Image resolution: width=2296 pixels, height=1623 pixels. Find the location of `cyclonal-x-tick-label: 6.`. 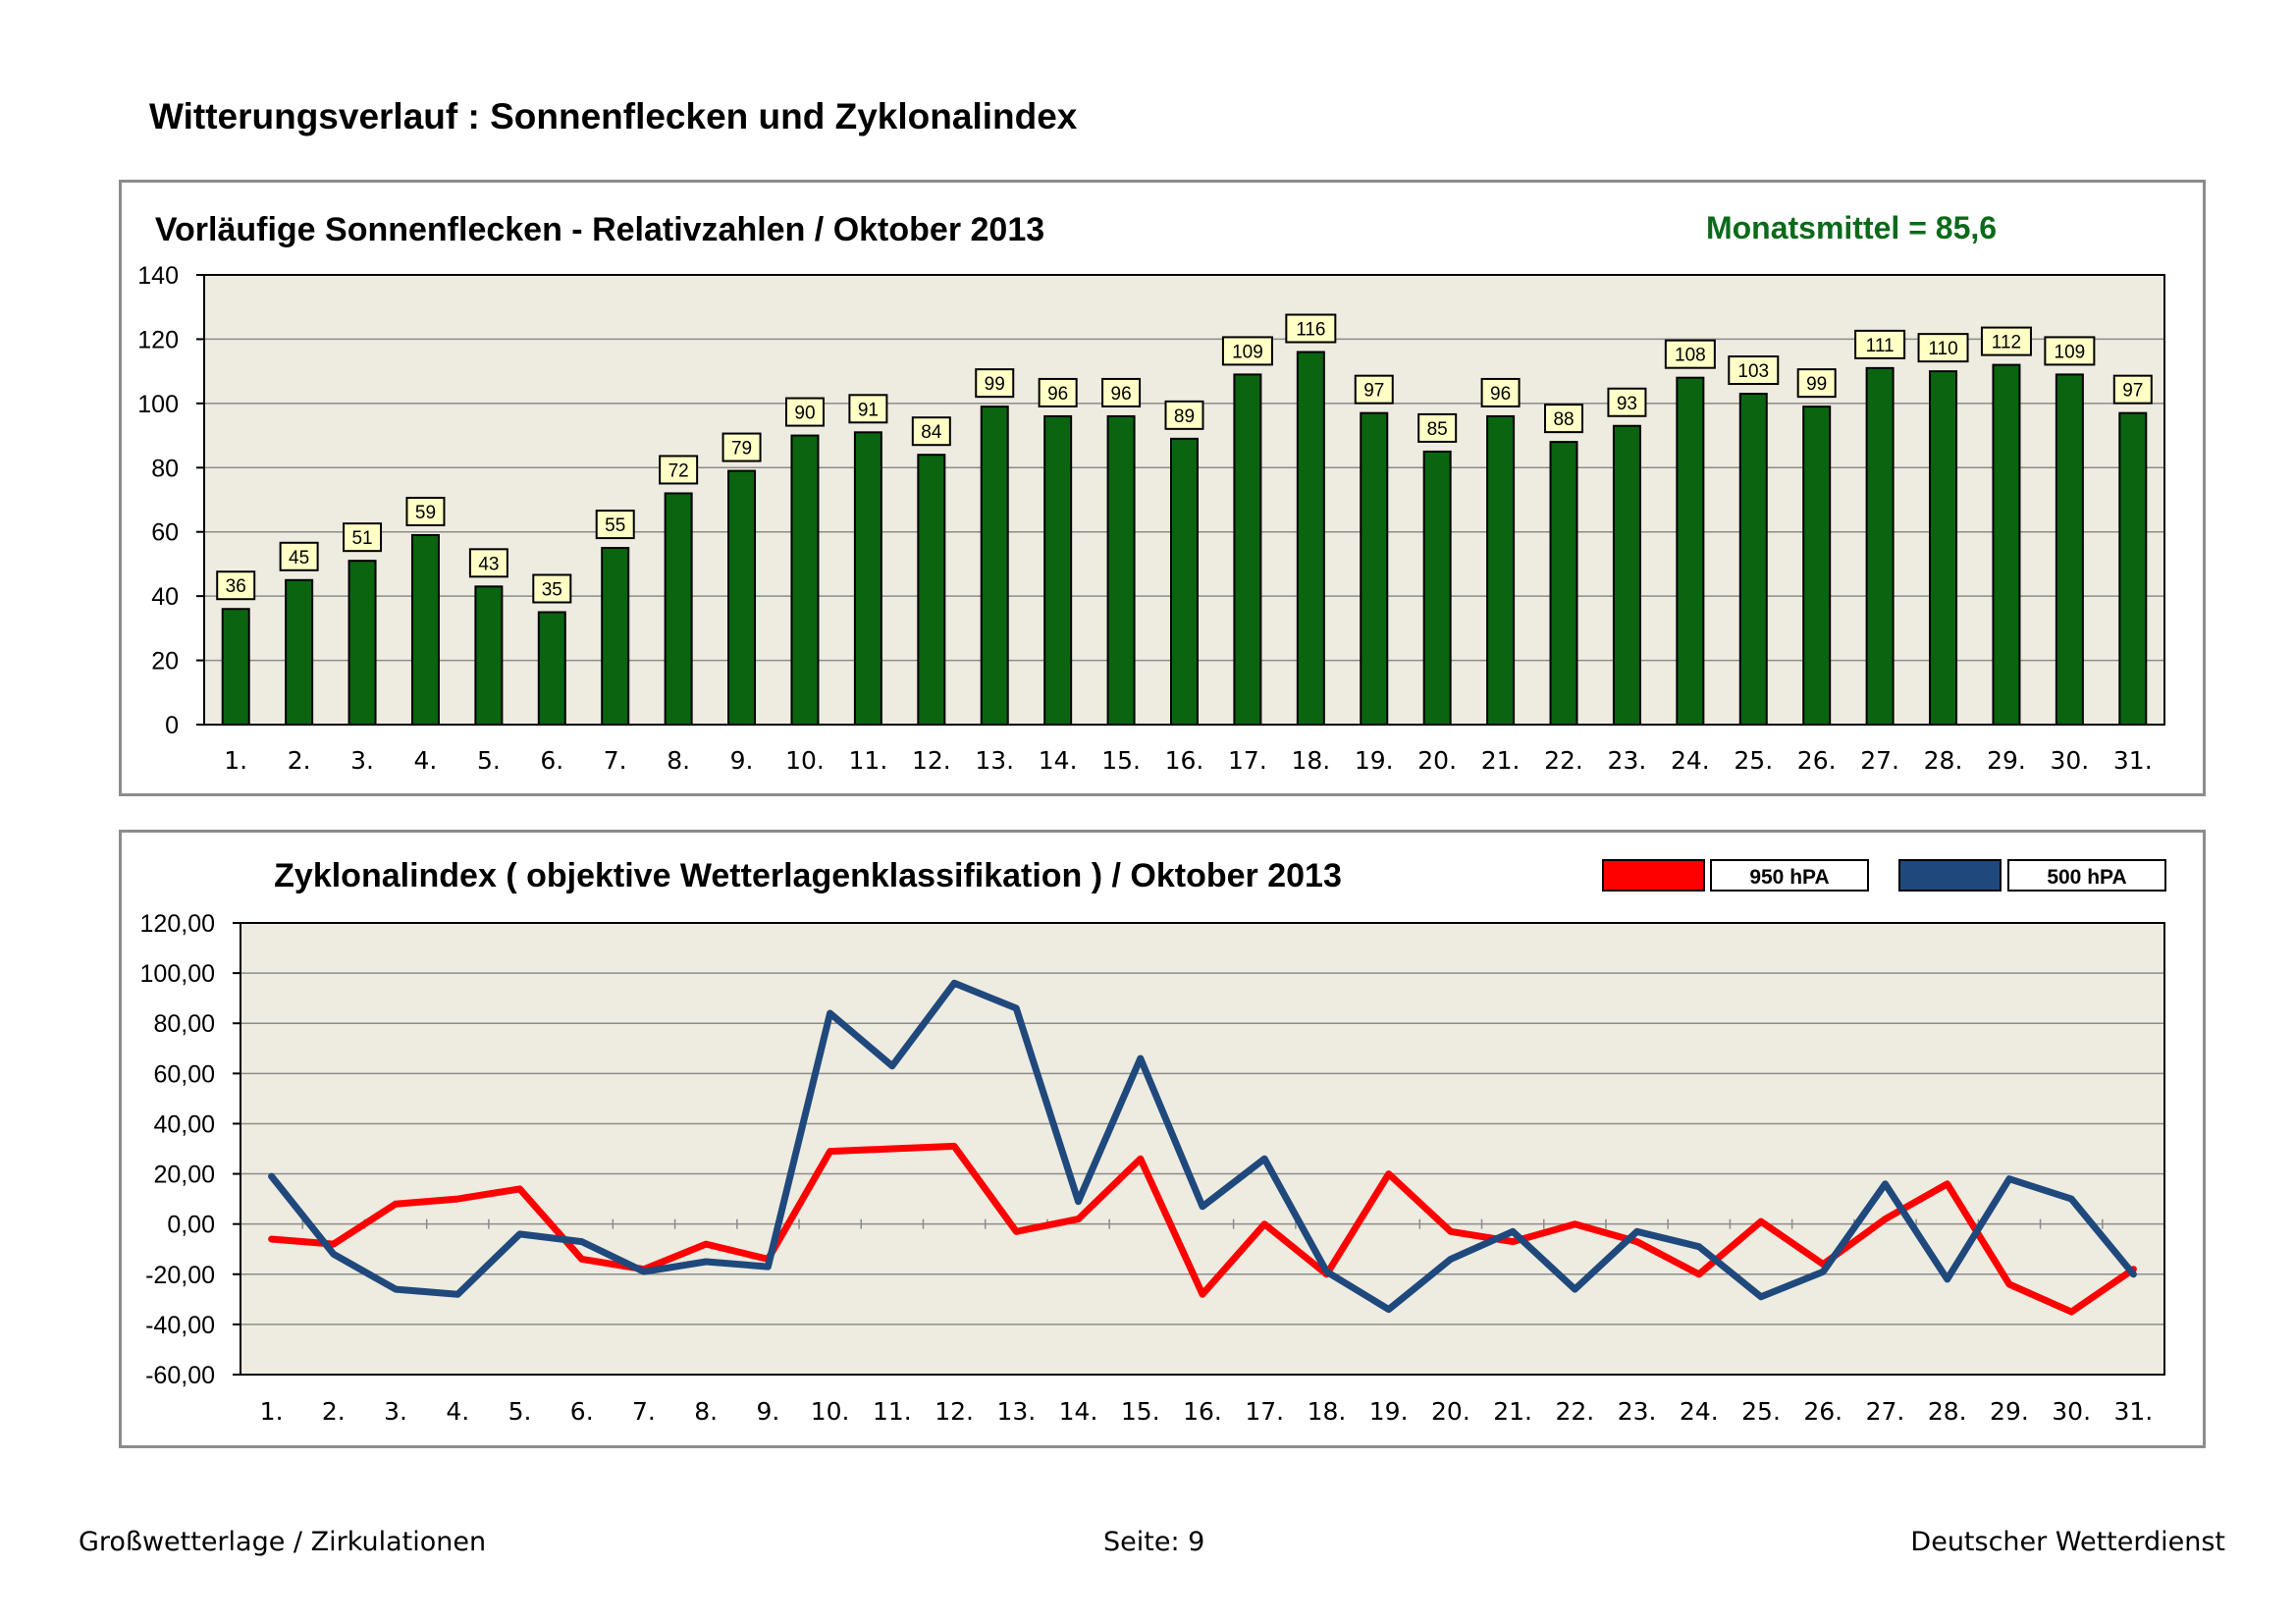

cyclonal-x-tick-label: 6. is located at coordinates (582, 1412).